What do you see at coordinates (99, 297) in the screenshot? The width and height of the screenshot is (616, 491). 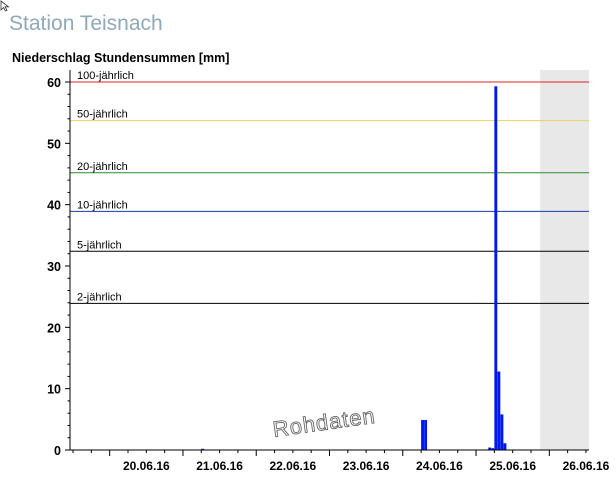 I see `threshold-label-5: 2-jährlich` at bounding box center [99, 297].